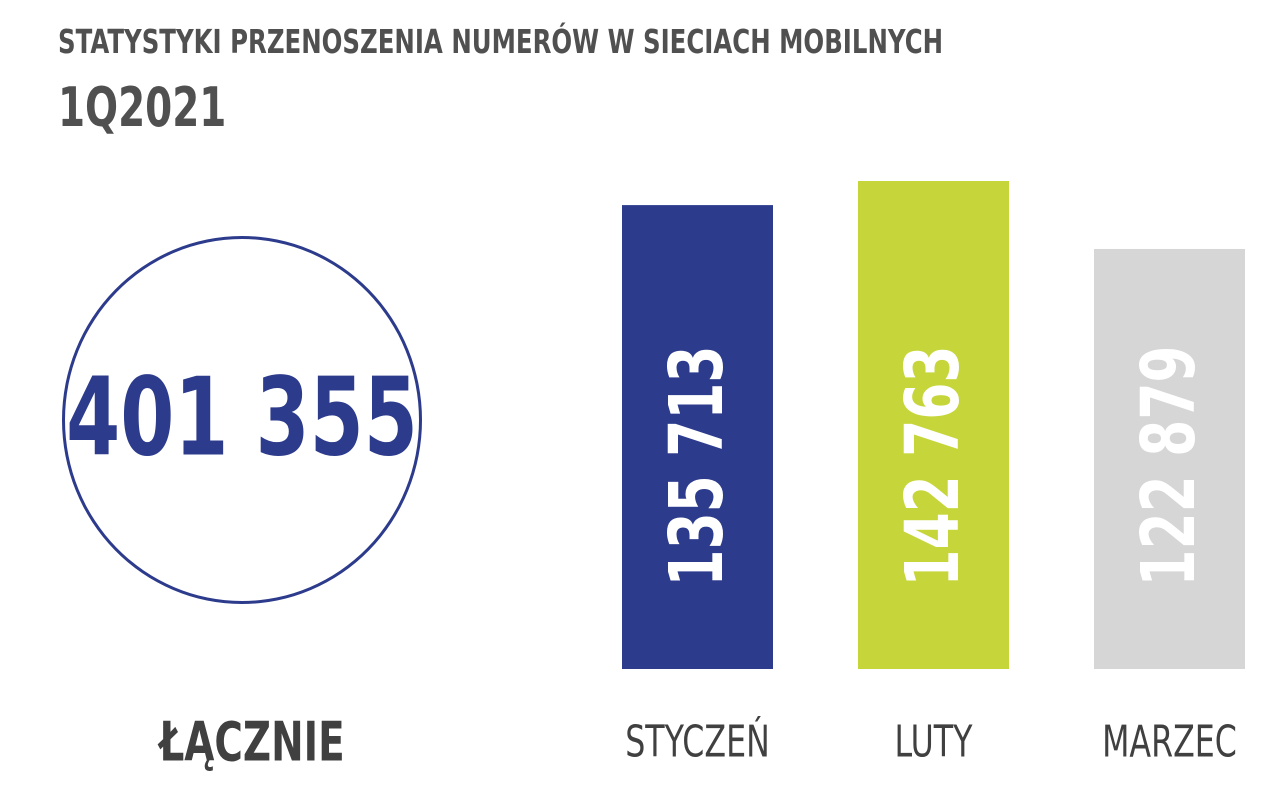 The height and width of the screenshot is (803, 1280). What do you see at coordinates (933, 466) in the screenshot?
I see `bar-value-label: 142 763` at bounding box center [933, 466].